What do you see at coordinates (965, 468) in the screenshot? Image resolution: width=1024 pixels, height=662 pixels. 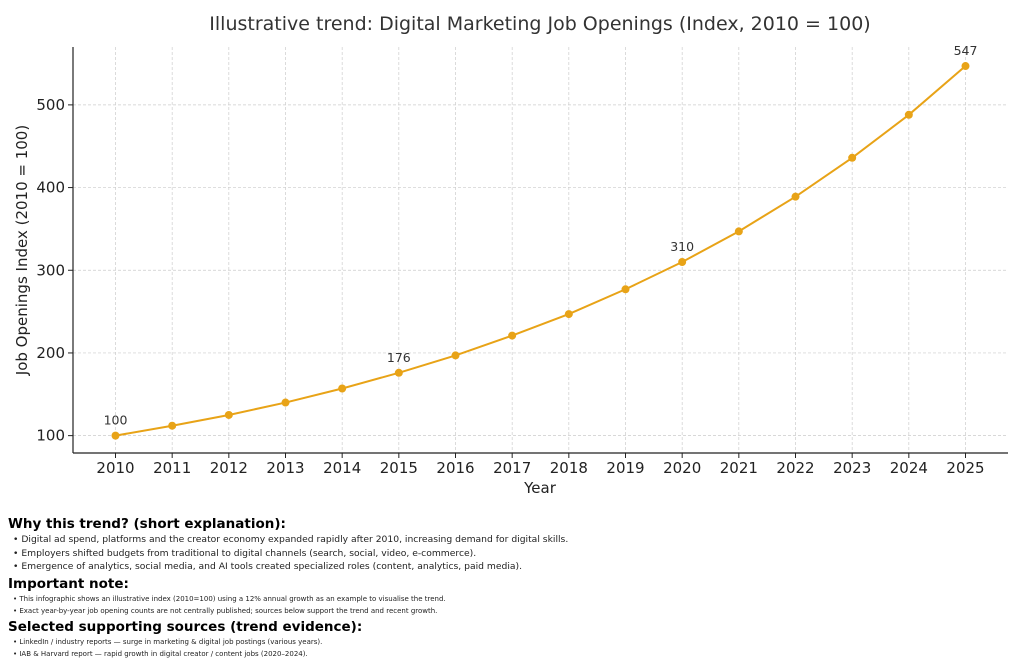 I see `x-tick-label: 2025` at bounding box center [965, 468].